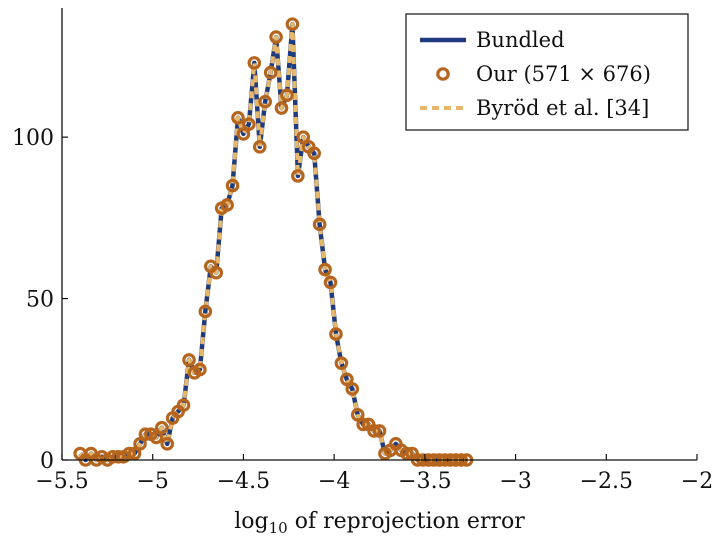  I want to click on x-tick-label: −5, so click(152, 481).